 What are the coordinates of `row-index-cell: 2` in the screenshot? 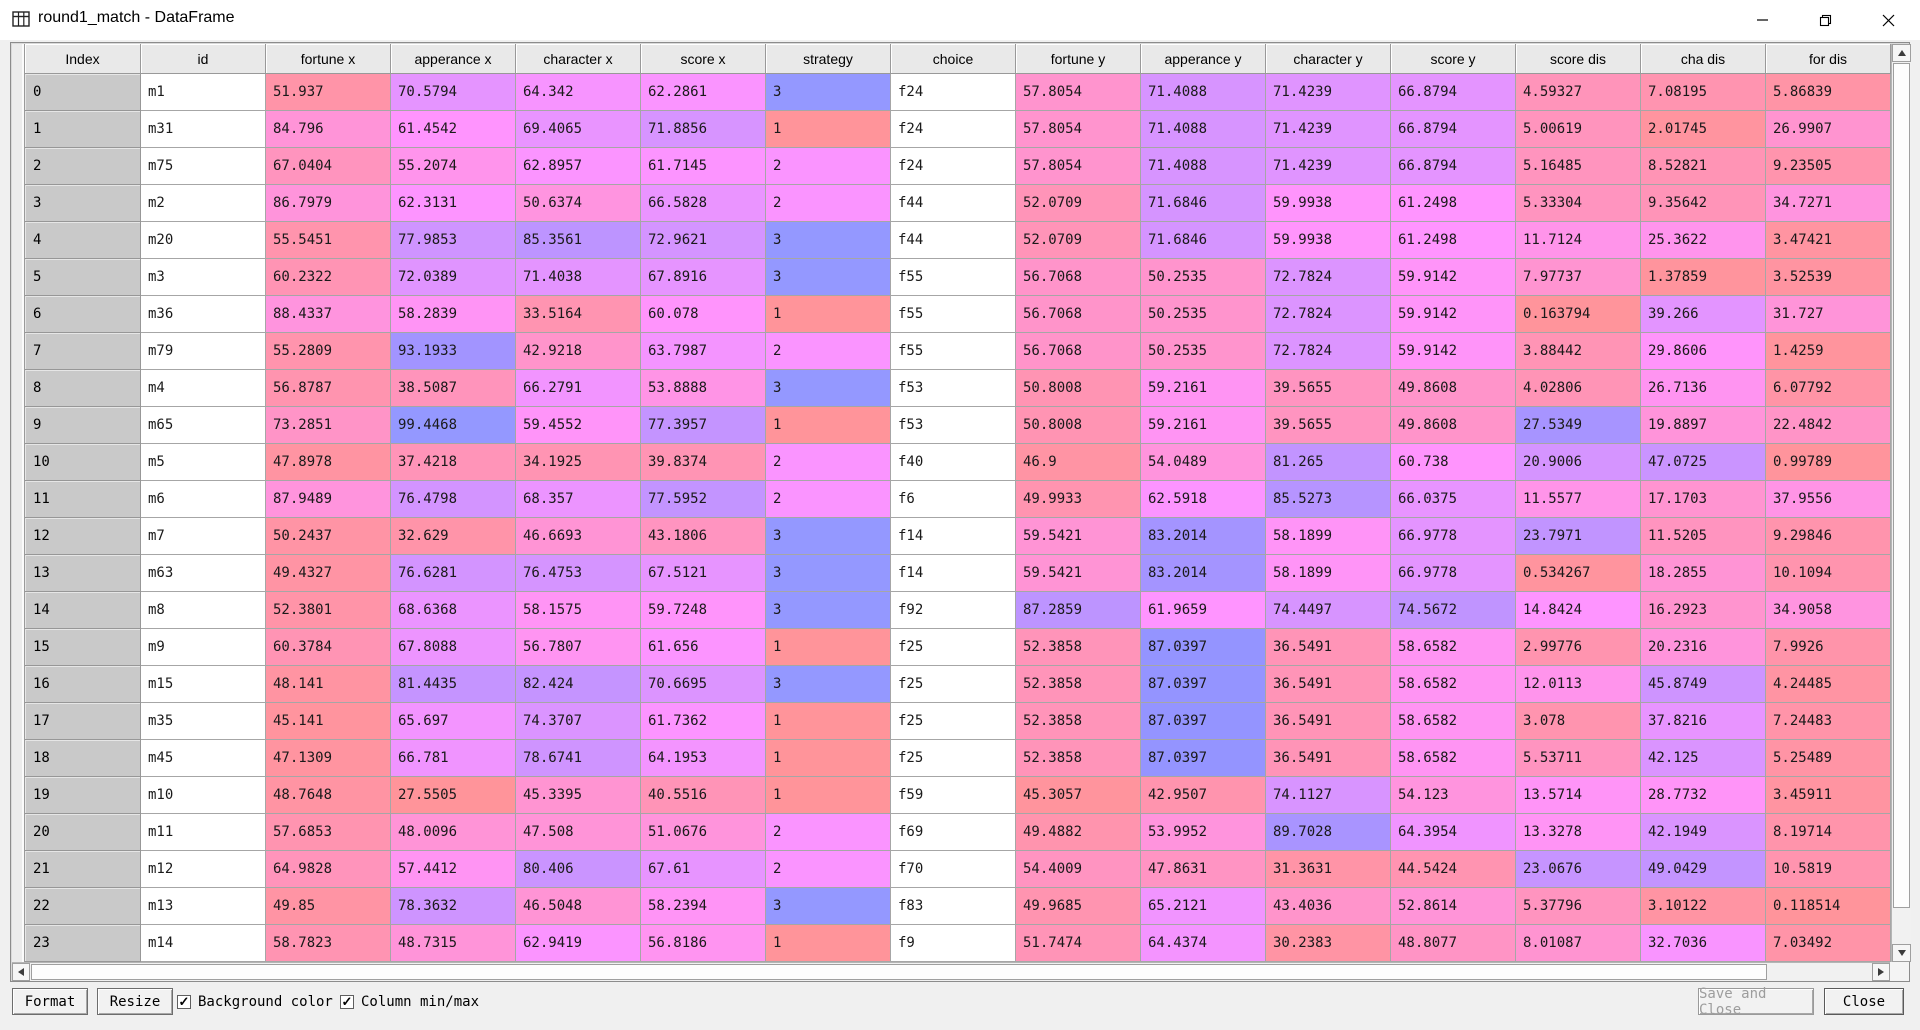 It's located at (83, 166).